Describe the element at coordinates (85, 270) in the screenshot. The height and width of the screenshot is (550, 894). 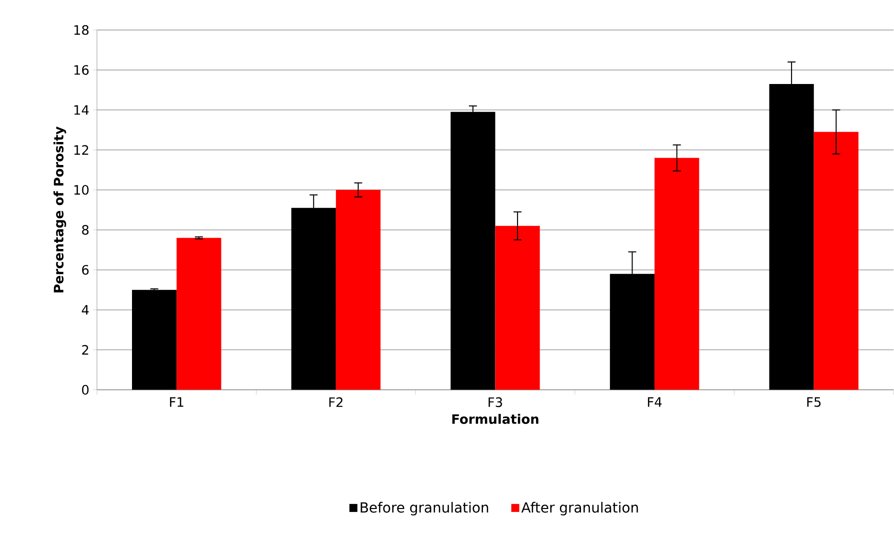
I see `y-tick-label: 6` at that location.